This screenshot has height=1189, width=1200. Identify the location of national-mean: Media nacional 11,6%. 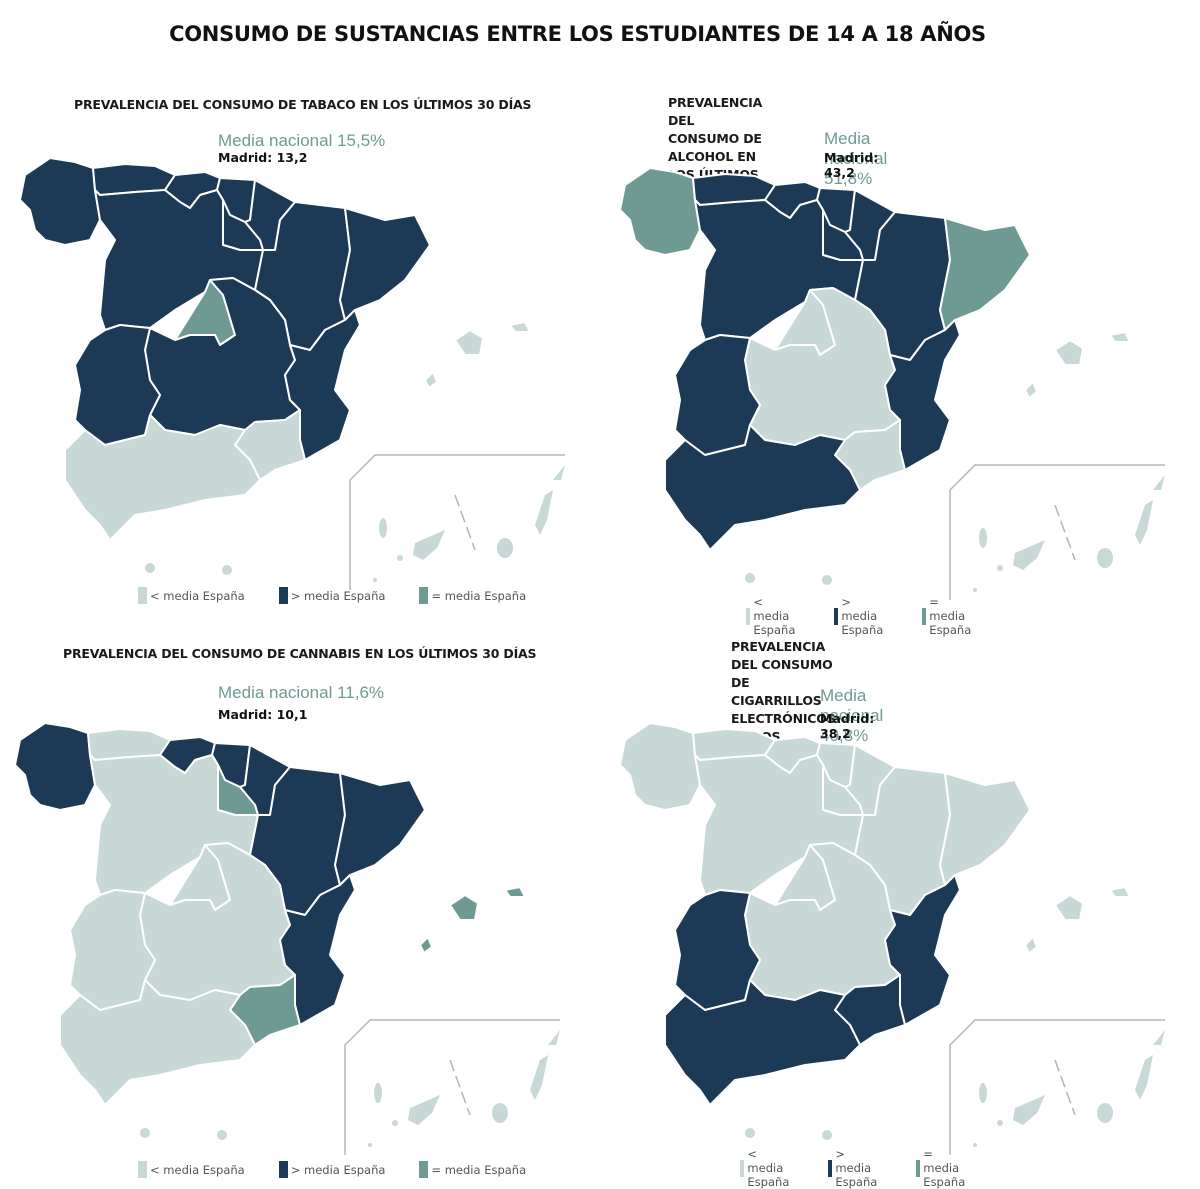
(301, 692).